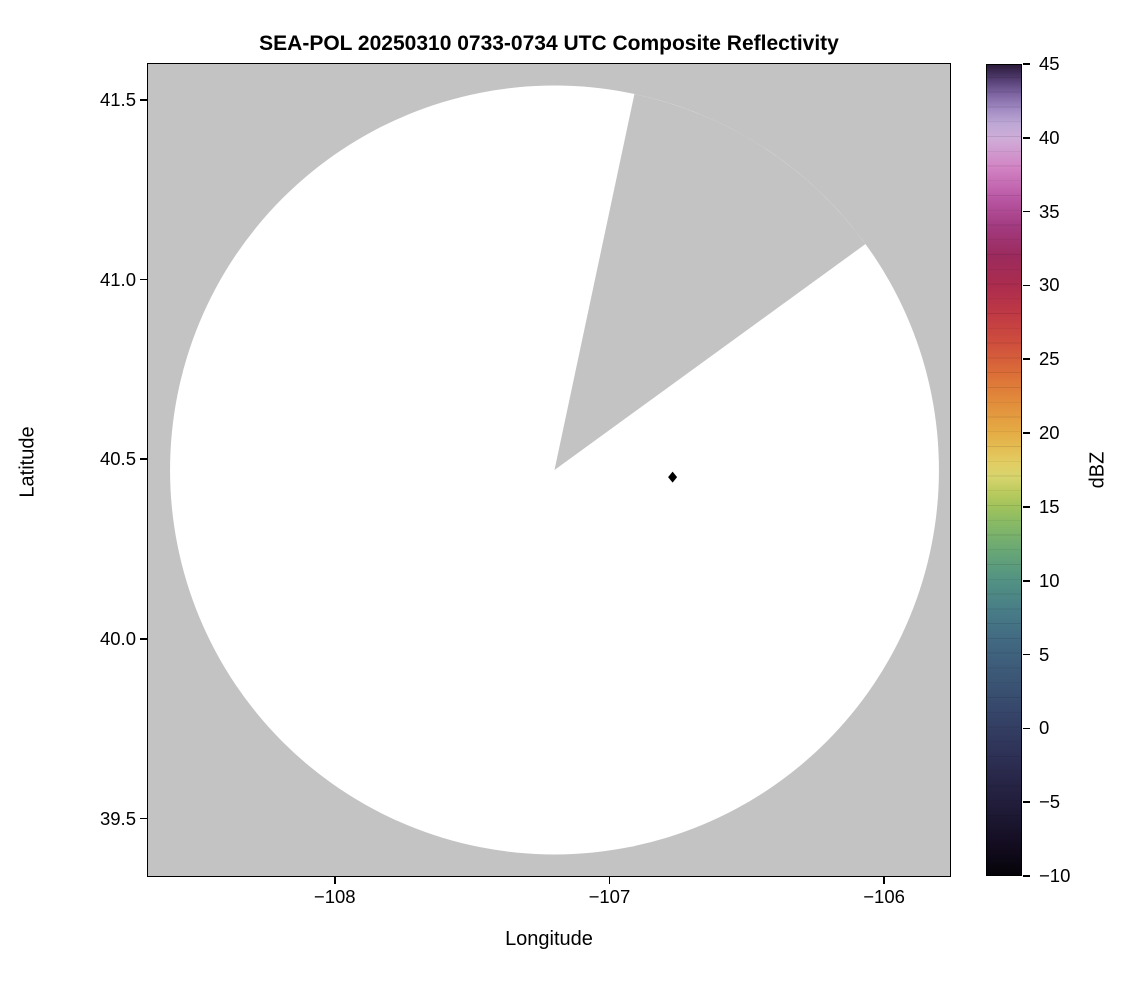  I want to click on x-tick-label: −106, so click(884, 896).